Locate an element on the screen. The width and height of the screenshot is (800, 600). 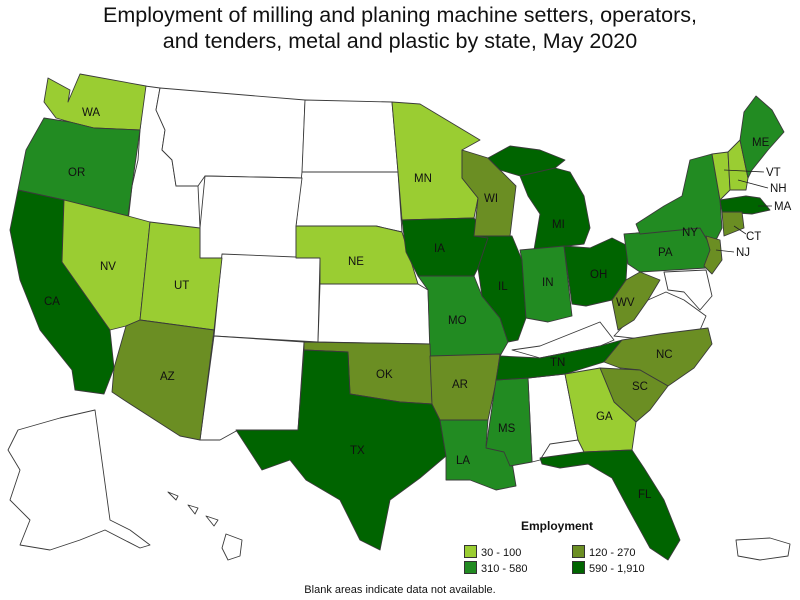
label-WV: WV is located at coordinates (625, 303).